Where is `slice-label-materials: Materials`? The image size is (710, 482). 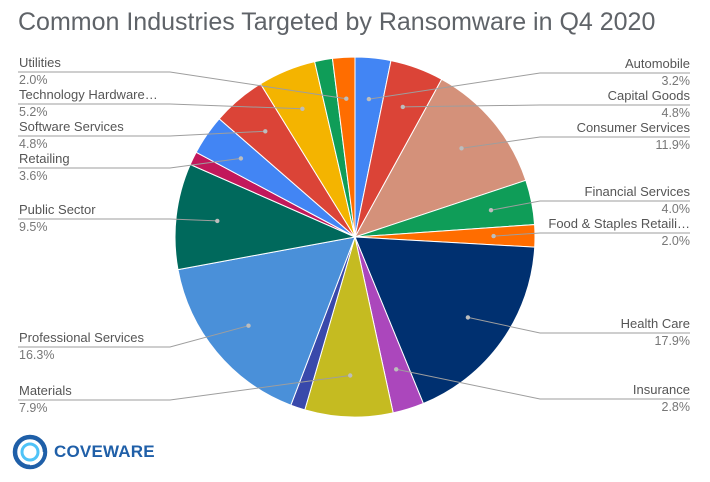 slice-label-materials: Materials is located at coordinates (45, 390).